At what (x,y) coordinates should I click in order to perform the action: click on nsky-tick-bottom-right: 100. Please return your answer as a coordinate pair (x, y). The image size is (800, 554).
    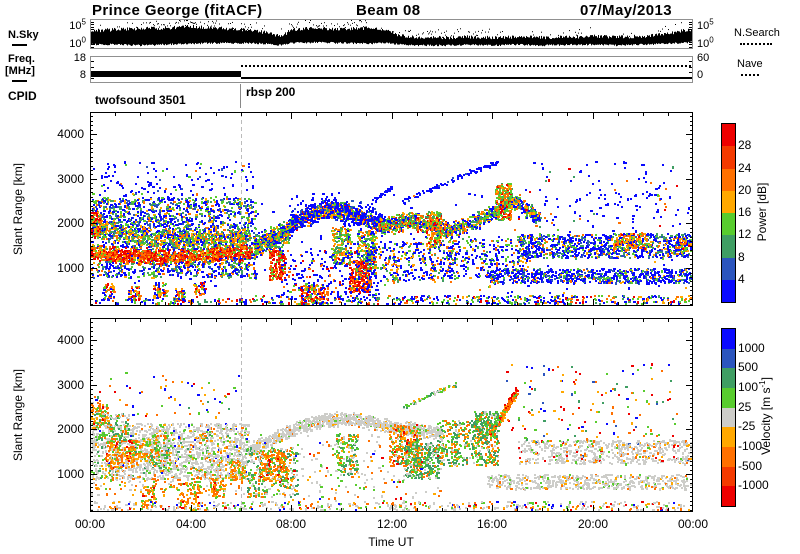
    Looking at the image, I should click on (705, 42).